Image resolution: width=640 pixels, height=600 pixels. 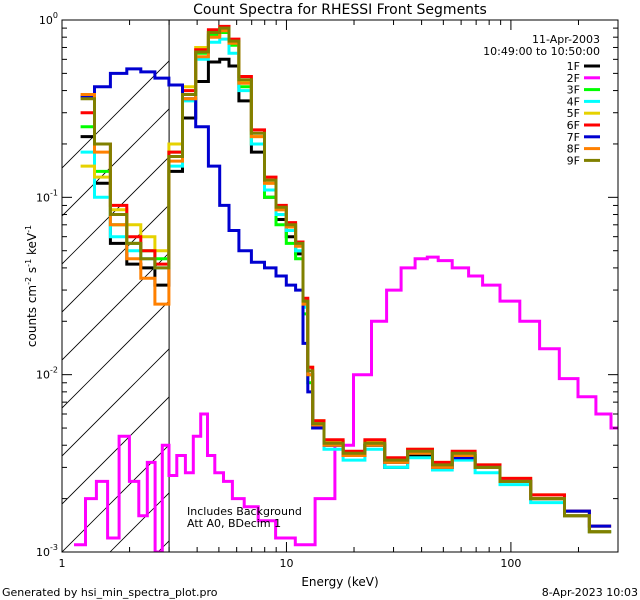 I want to click on footer-generated-by: Generated by hsi_min_spectra_plot.pro, so click(x=110, y=592).